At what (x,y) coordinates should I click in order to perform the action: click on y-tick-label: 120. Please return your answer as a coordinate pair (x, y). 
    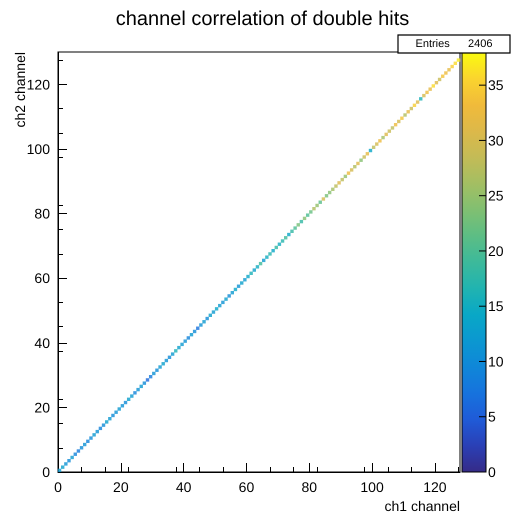
    Looking at the image, I should click on (38, 84).